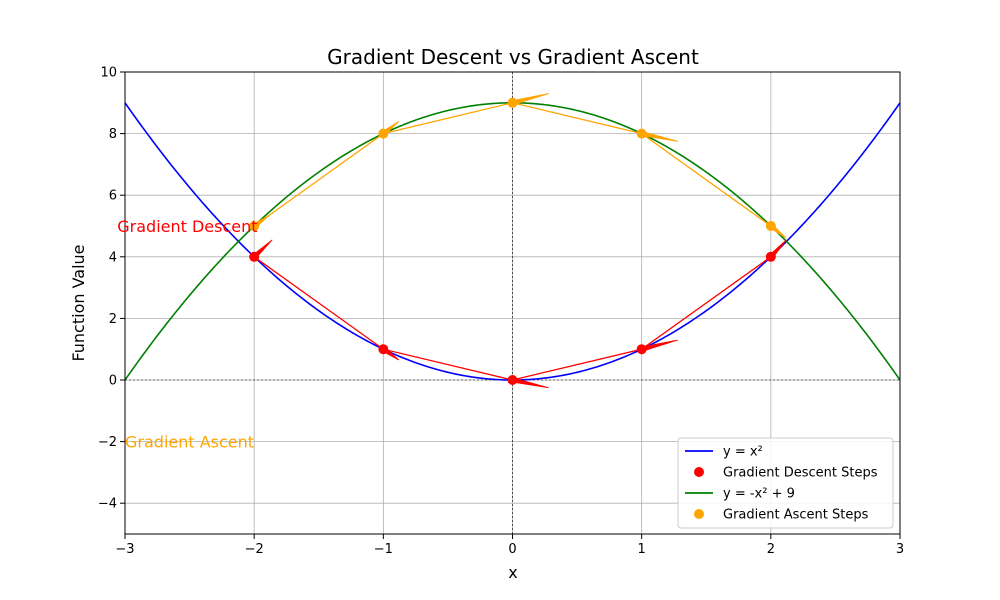 This screenshot has height=600, width=1000. I want to click on x-tick-label: 0, so click(512, 549).